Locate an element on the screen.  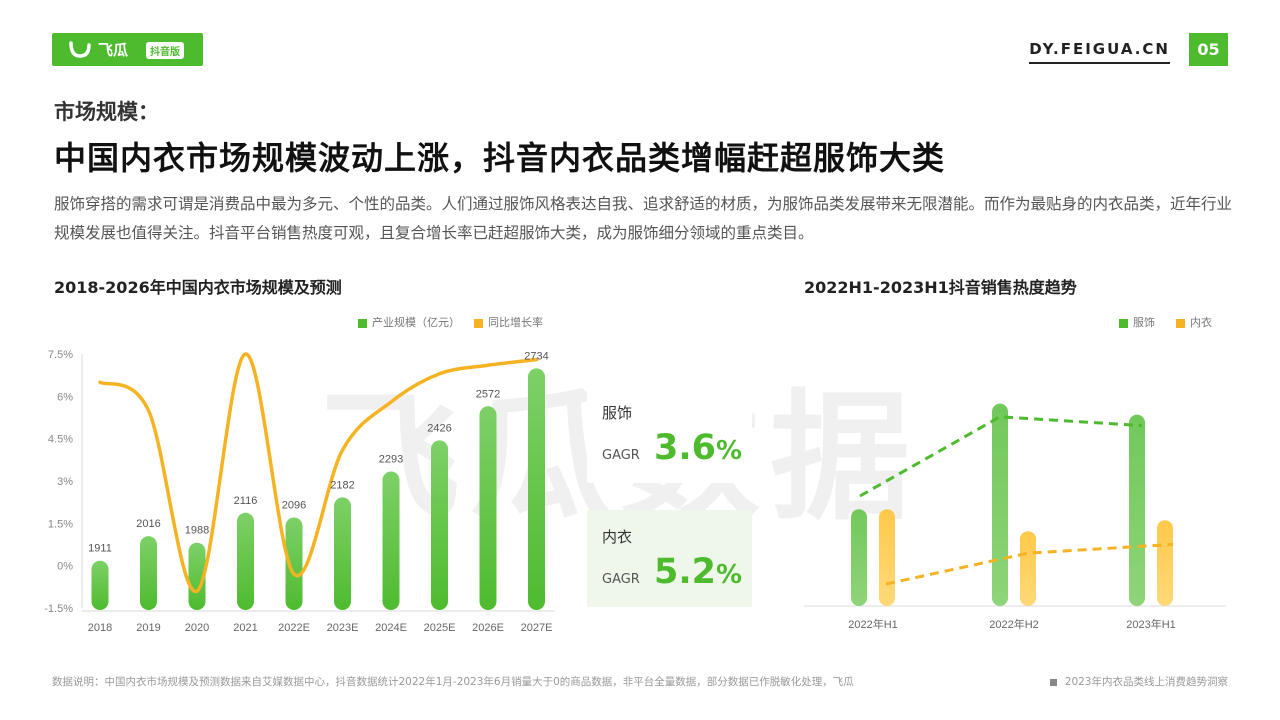
report-title: 2023年内衣品类线上消费趋势洞察 is located at coordinates (1138, 681).